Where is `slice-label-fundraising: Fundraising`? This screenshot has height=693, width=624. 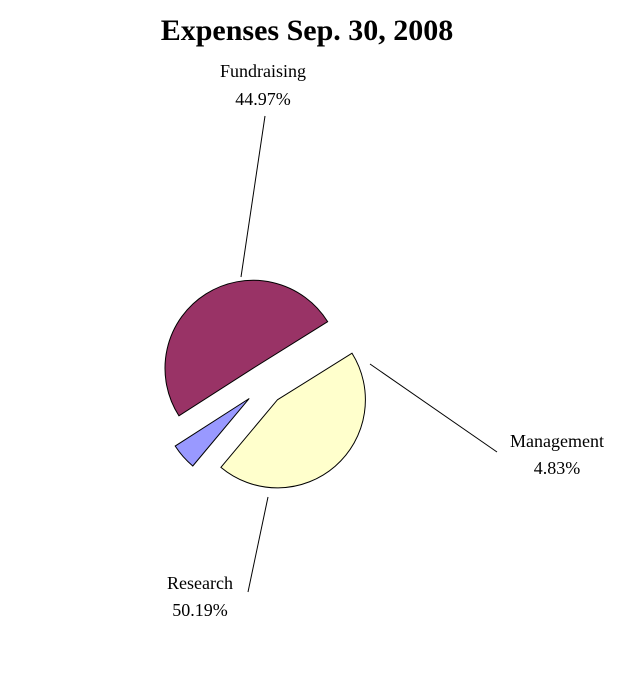 slice-label-fundraising: Fundraising is located at coordinates (263, 71).